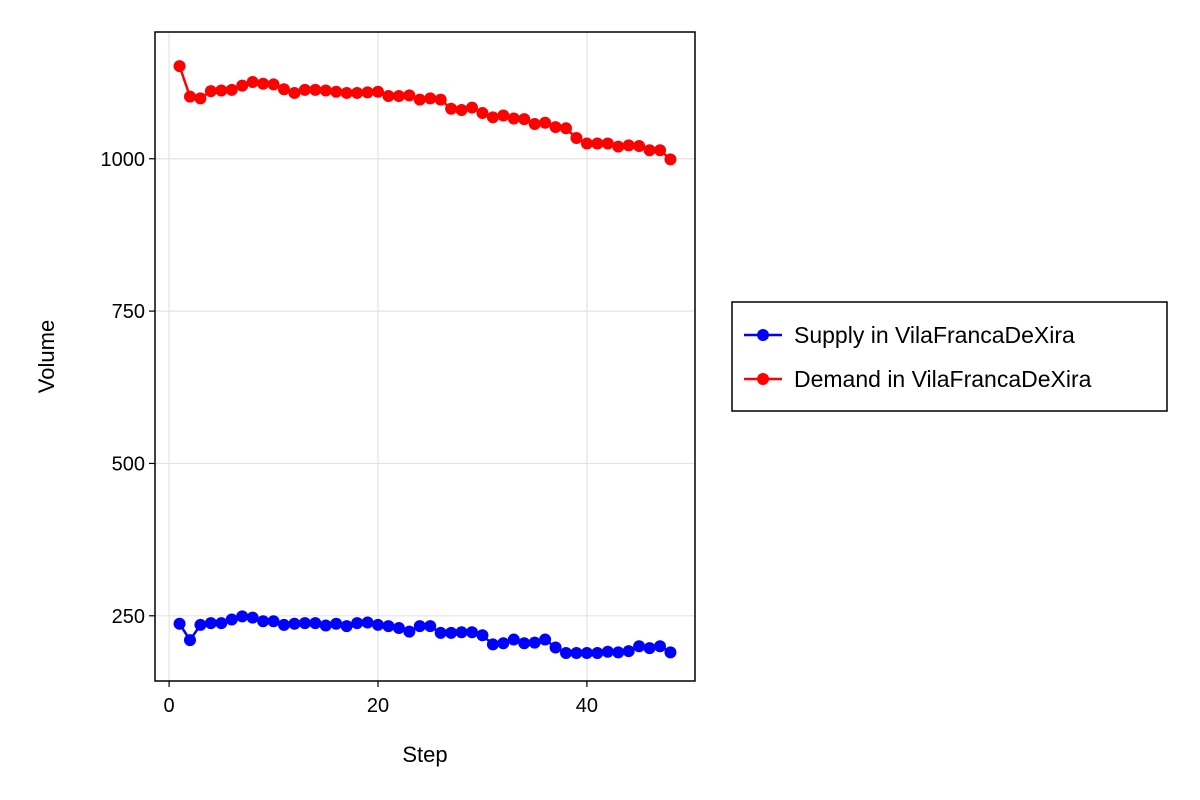 Image resolution: width=1200 pixels, height=800 pixels. What do you see at coordinates (587, 706) in the screenshot?
I see `x-tick-label: 40` at bounding box center [587, 706].